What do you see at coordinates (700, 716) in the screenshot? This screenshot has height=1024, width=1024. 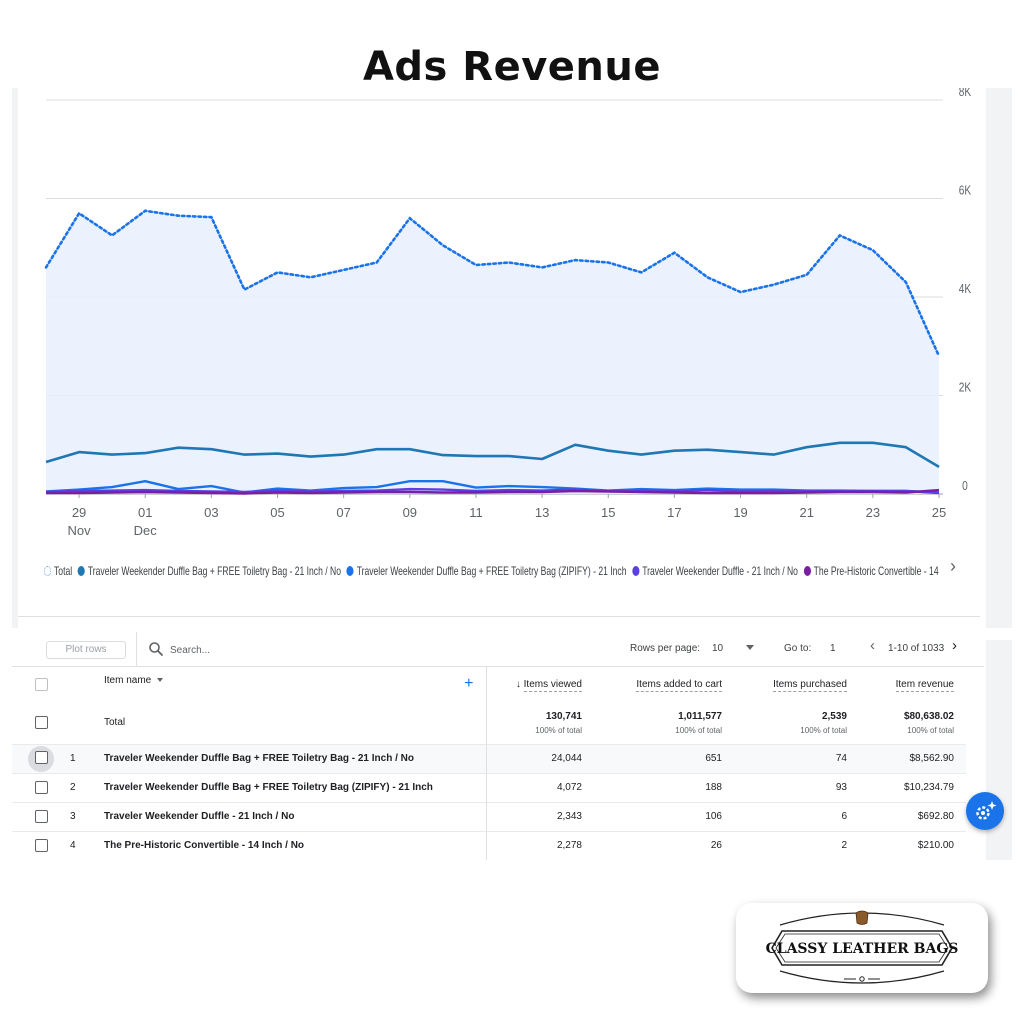 I see `total-items-added-value: 1,011,577` at bounding box center [700, 716].